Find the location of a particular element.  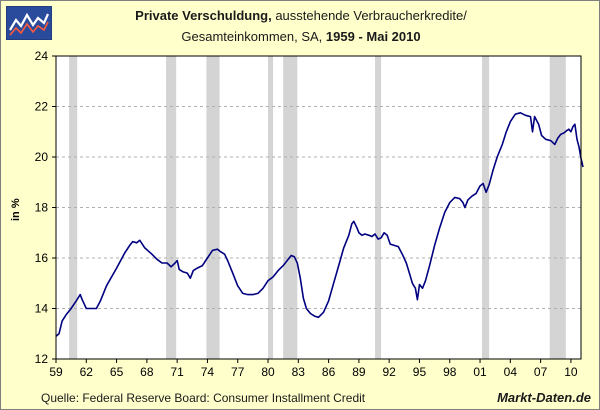

y-tick-label: 22 is located at coordinates (42, 107).